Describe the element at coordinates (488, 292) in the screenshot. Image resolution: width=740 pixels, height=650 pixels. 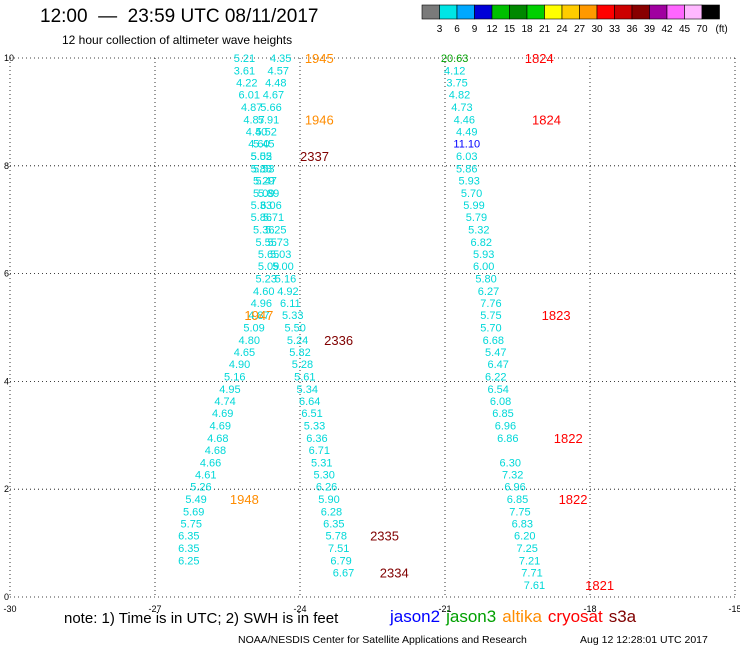
I see `wave-height-point: 6.27` at that location.